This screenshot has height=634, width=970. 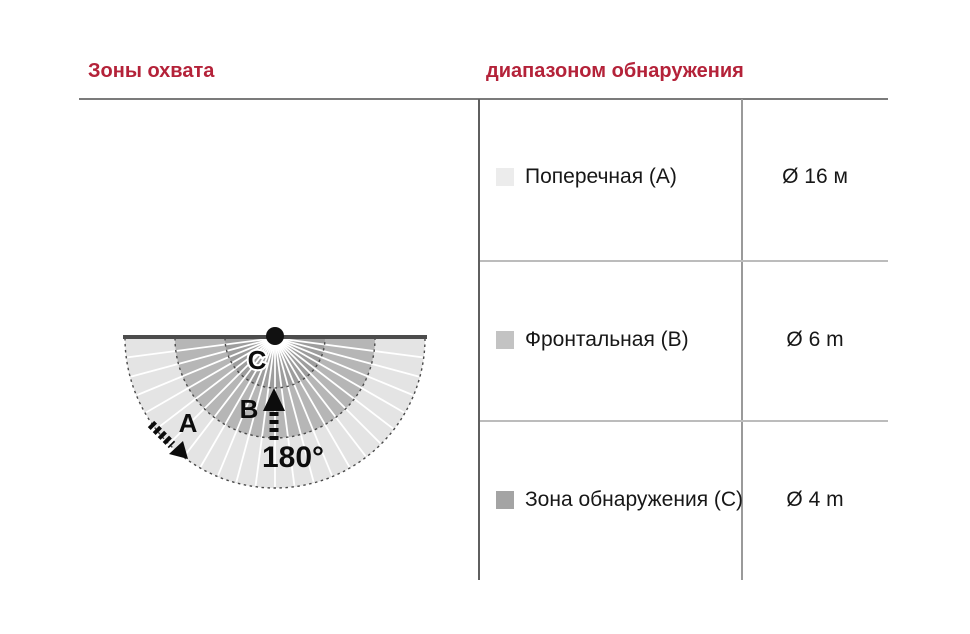 I want to click on zone-c-diameter-value: Ø 4 m, so click(x=815, y=499).